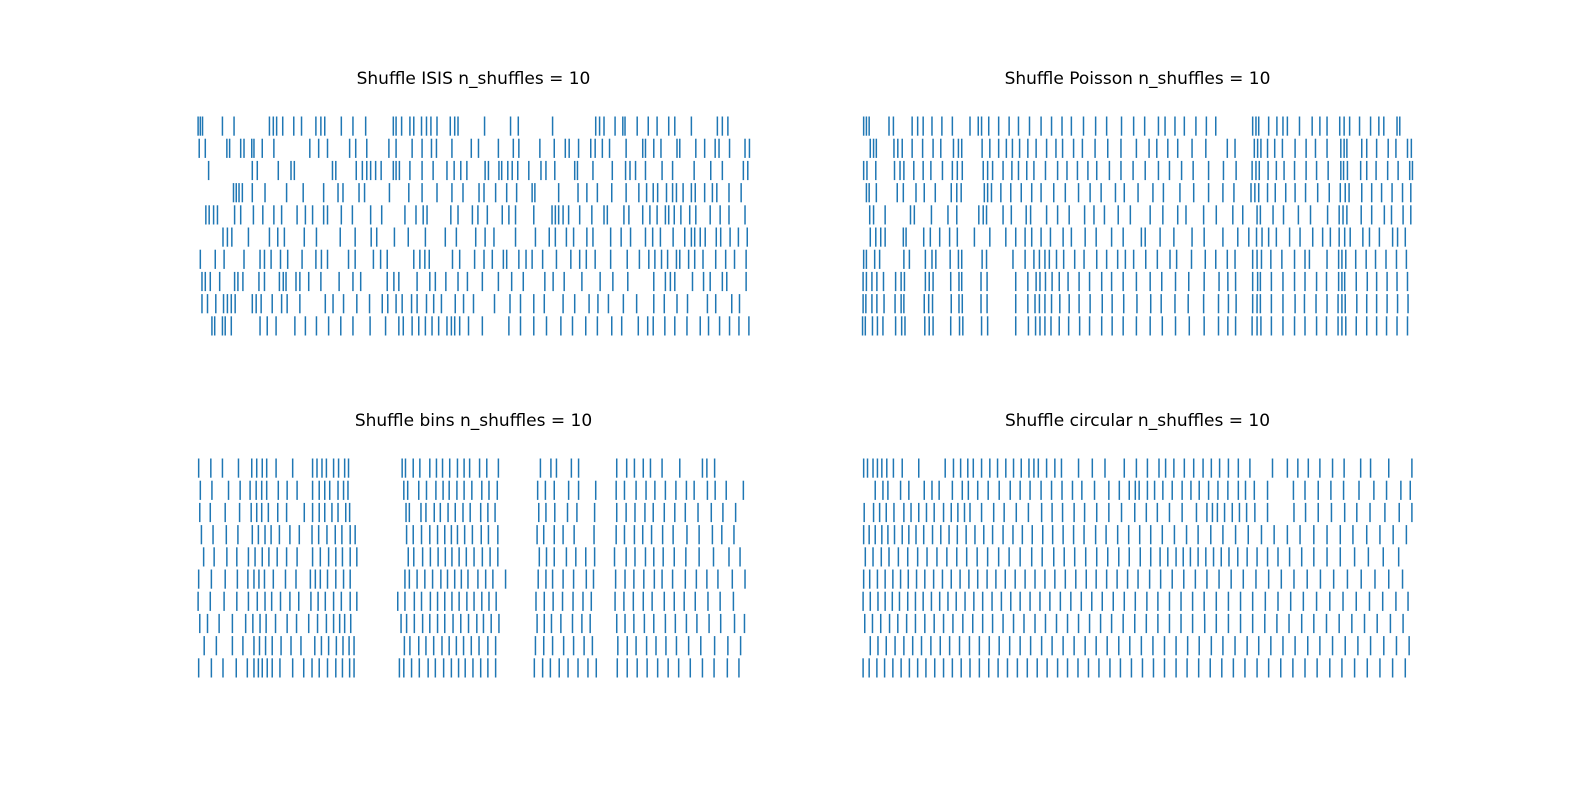 The image size is (1574, 787). I want to click on panel-shuffle-isis: Shuffle ISIS n_shuffles = 10, so click(473, 199).